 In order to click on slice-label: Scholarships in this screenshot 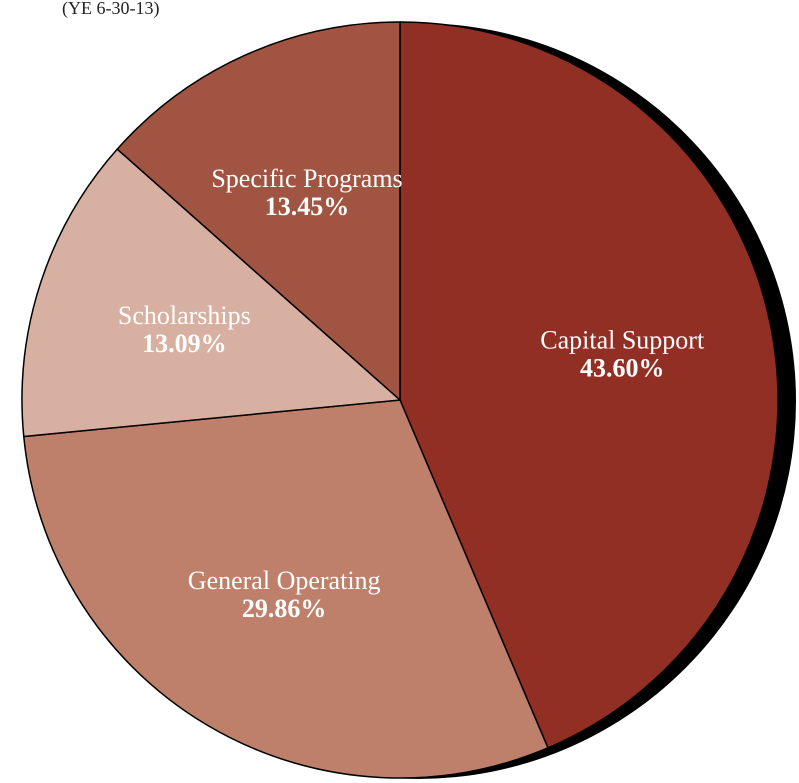, I will do `click(184, 315)`.